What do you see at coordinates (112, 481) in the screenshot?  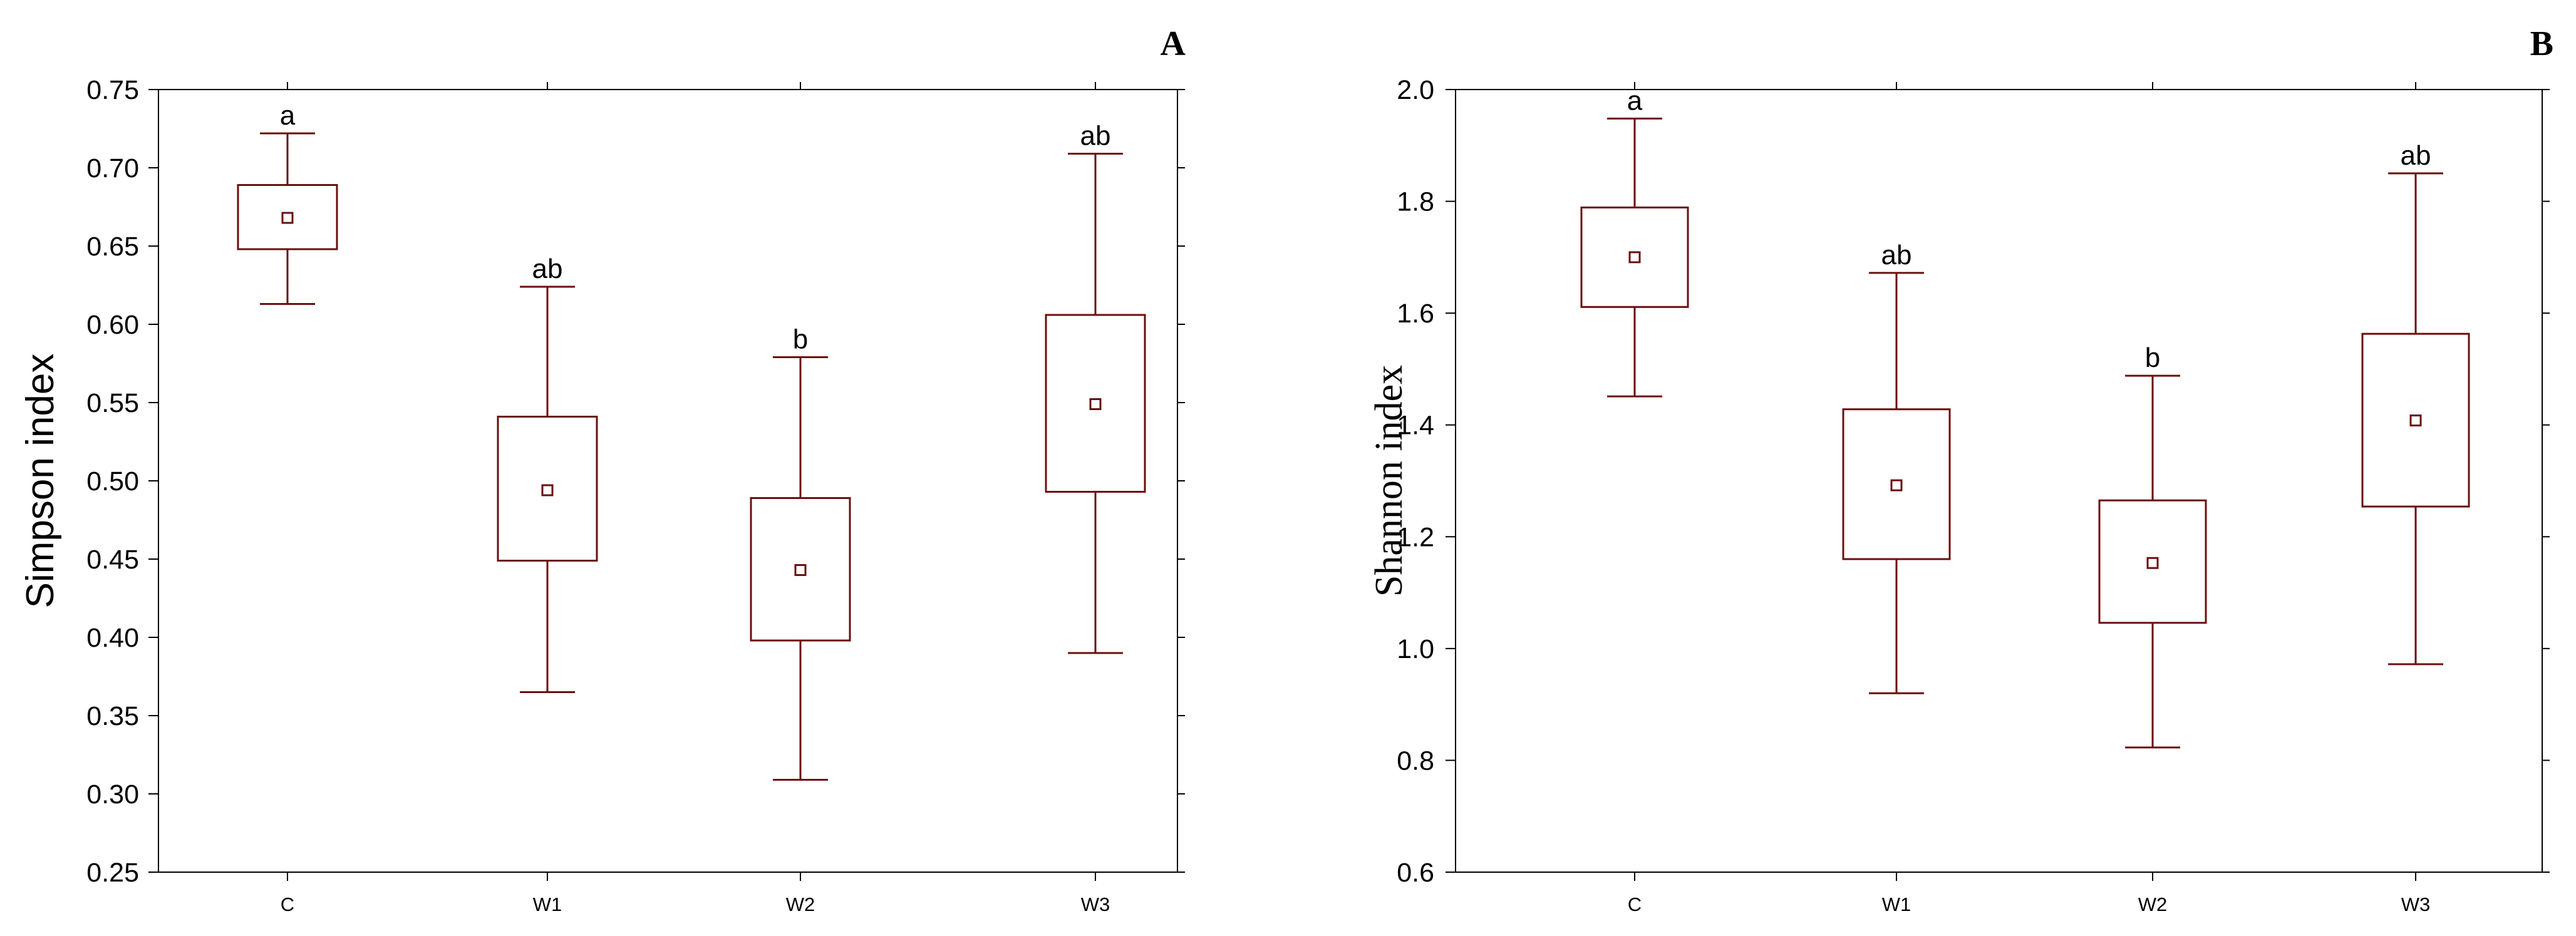 I see `y-tick-label: 0.50` at bounding box center [112, 481].